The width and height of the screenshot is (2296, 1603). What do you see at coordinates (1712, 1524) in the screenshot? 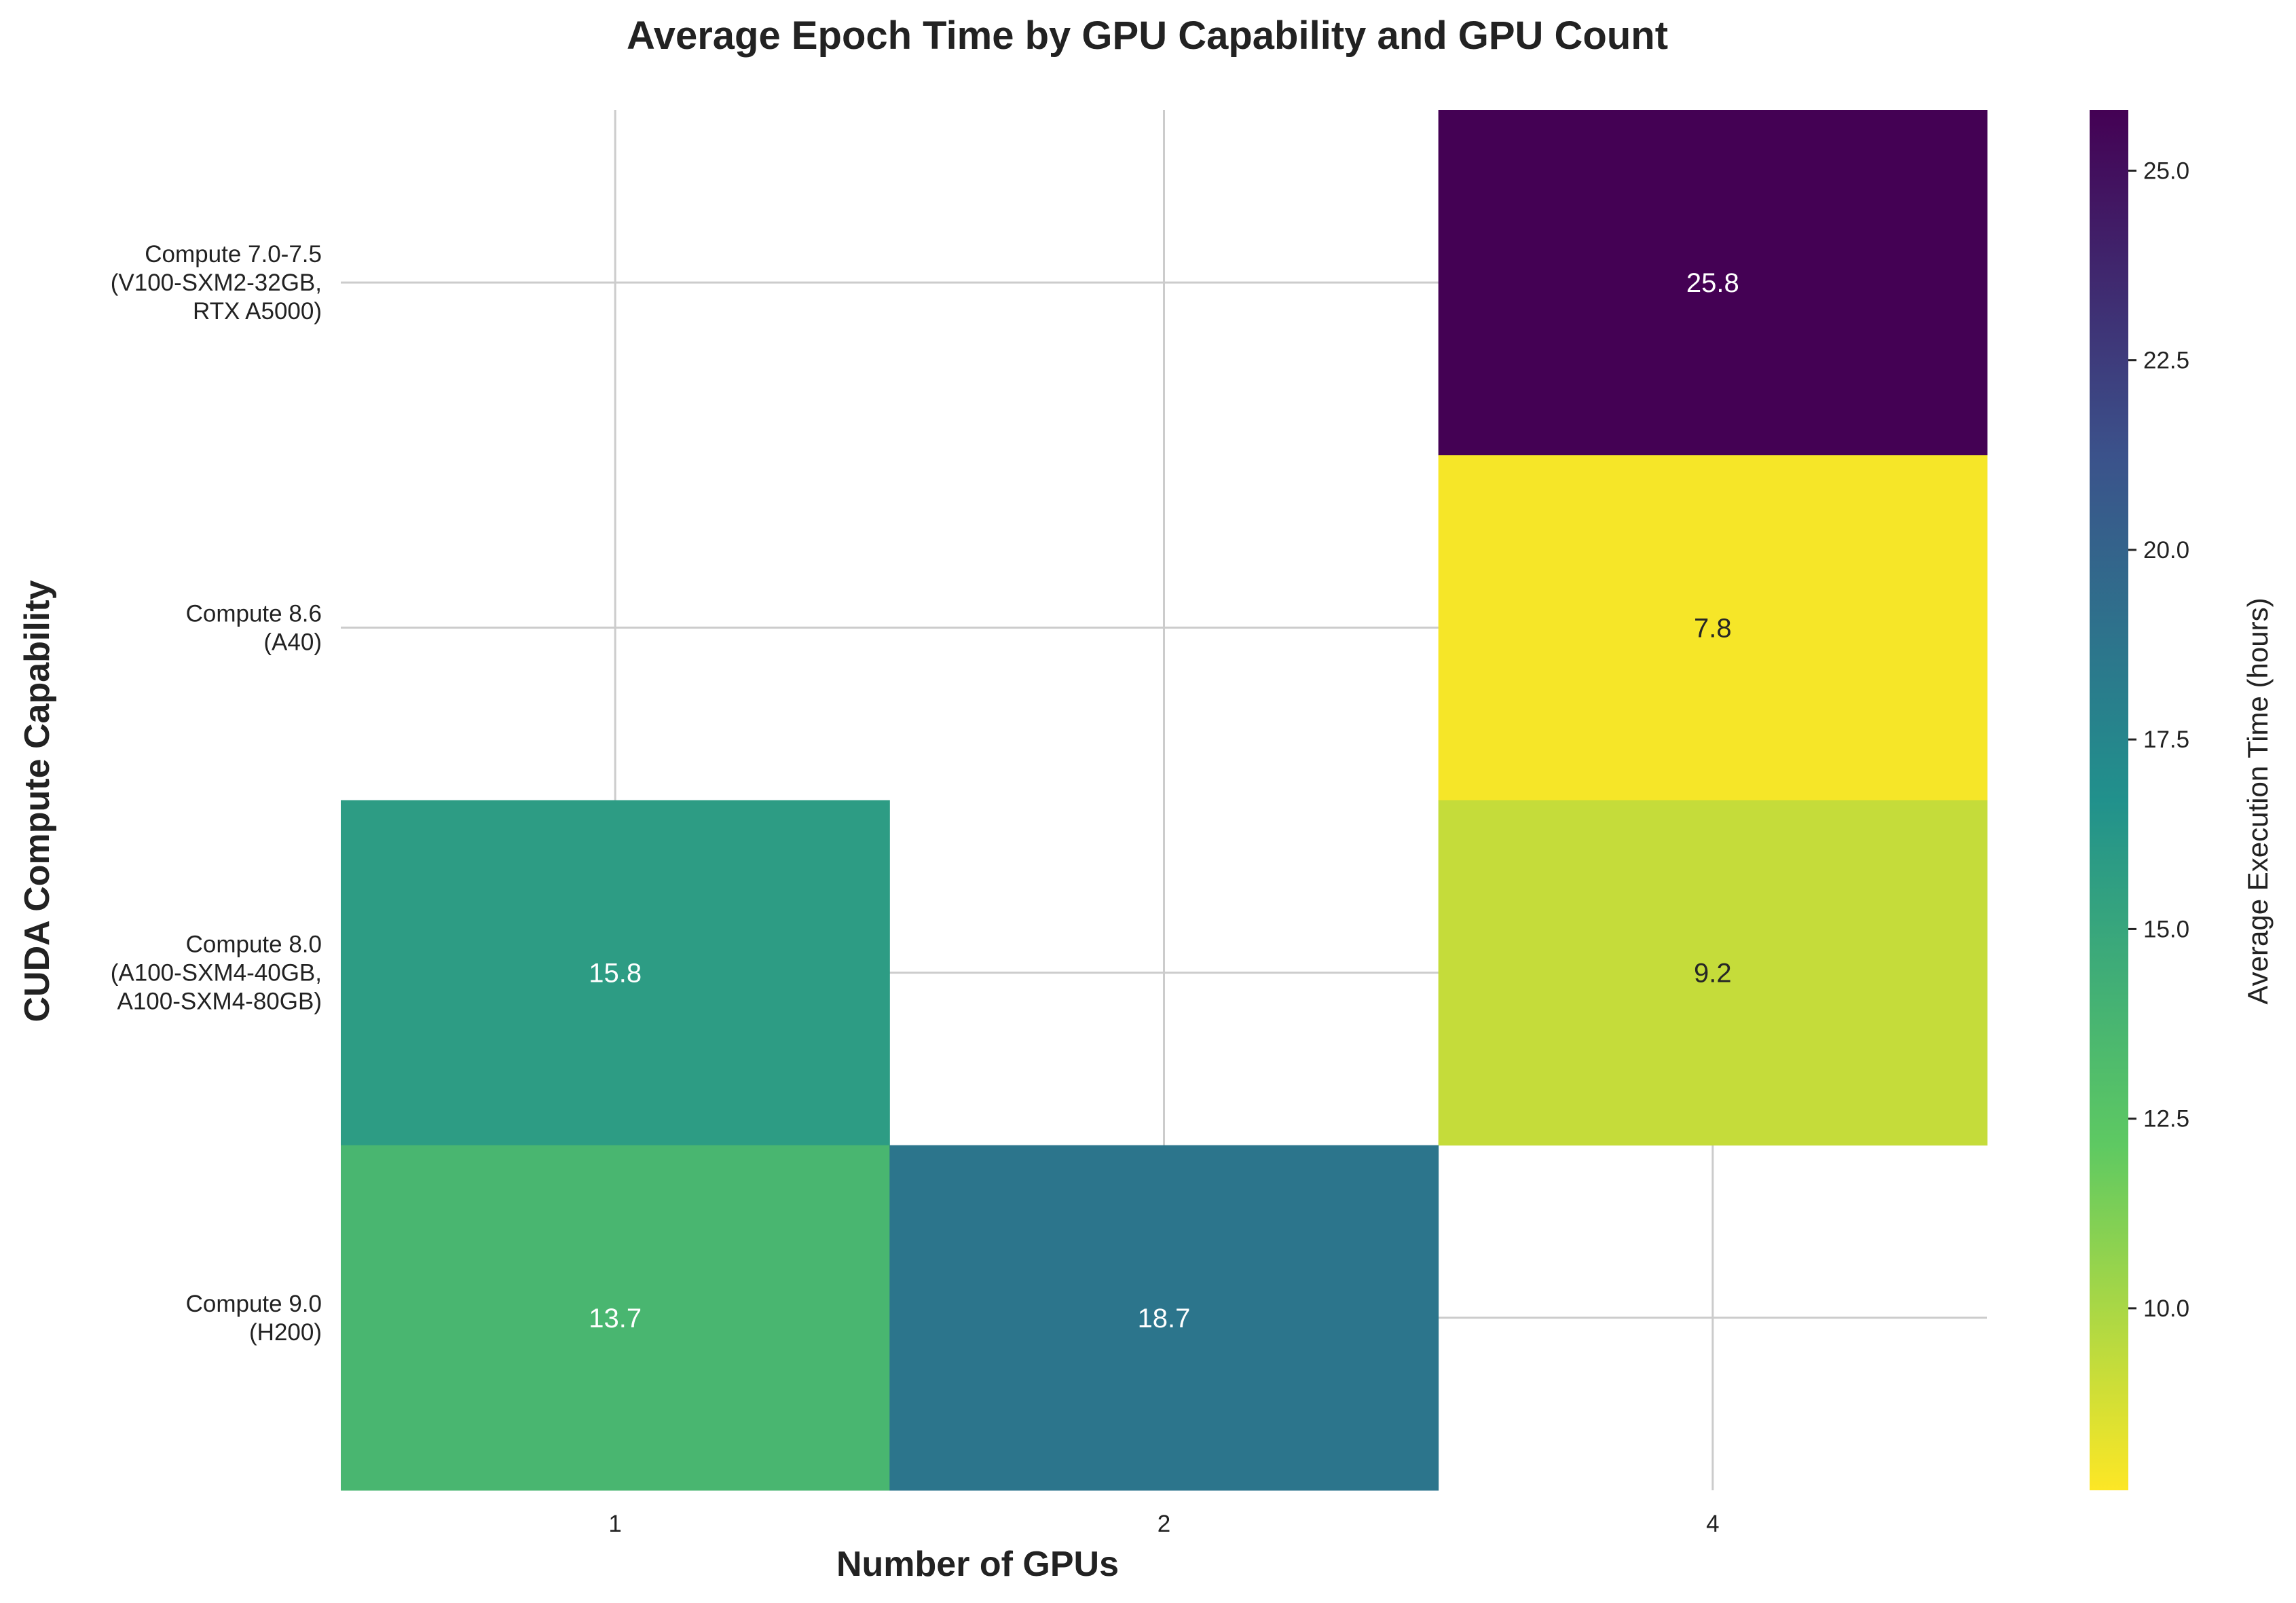
I see `x-tick-label: 4` at bounding box center [1712, 1524].